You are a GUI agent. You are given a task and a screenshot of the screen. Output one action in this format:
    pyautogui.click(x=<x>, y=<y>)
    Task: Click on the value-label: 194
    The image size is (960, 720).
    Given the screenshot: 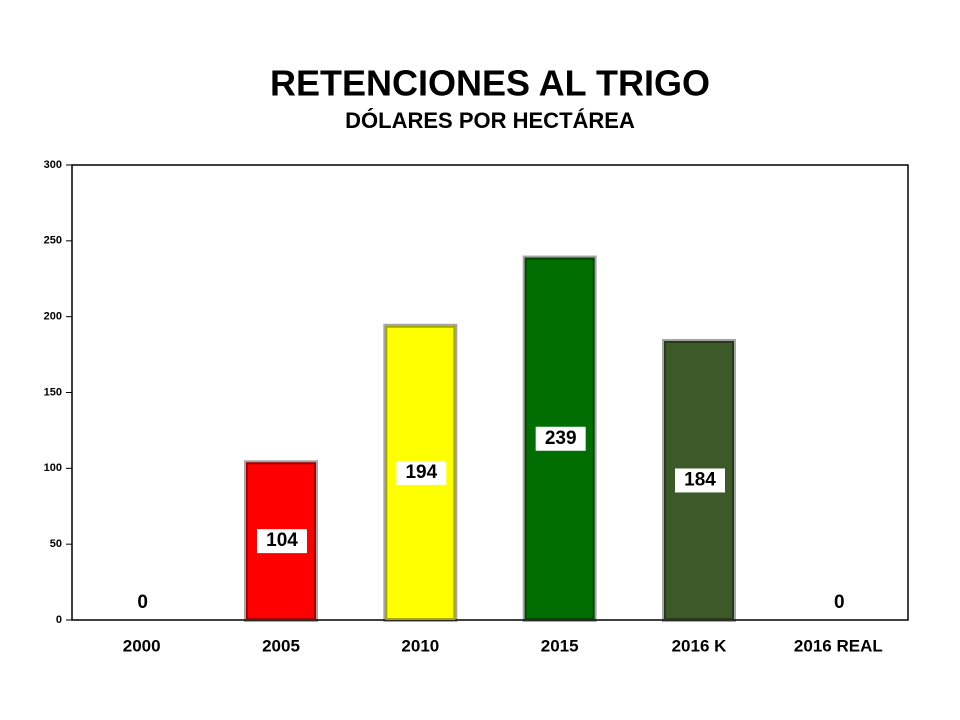 What is the action you would take?
    pyautogui.click(x=421, y=472)
    